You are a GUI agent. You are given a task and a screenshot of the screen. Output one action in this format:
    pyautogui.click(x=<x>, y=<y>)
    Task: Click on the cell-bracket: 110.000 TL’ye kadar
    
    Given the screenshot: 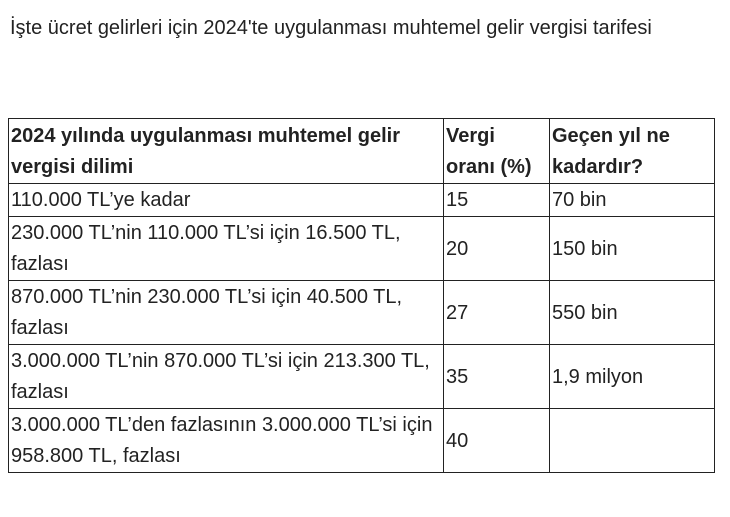 What is the action you would take?
    pyautogui.click(x=226, y=200)
    